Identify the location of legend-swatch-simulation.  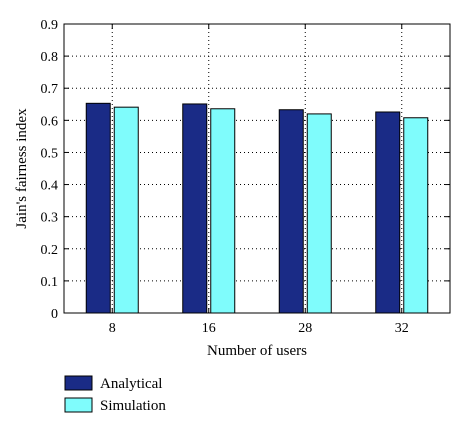
(78, 405).